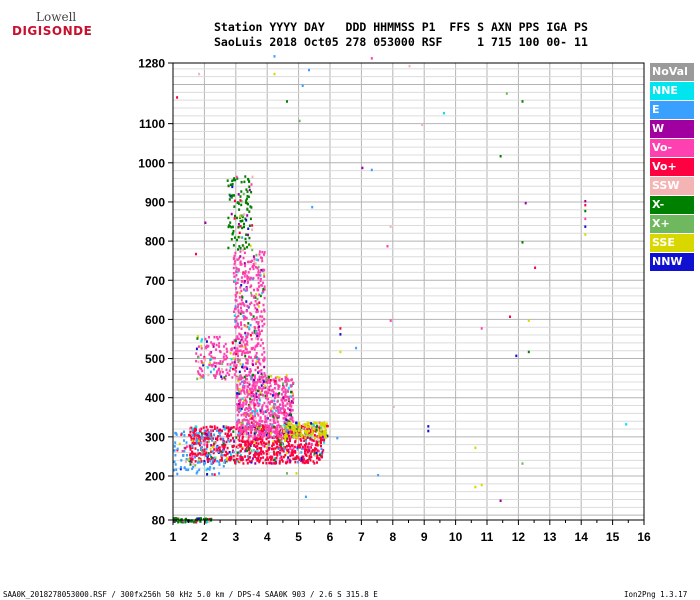 This screenshot has width=700, height=600. Describe the element at coordinates (155, 398) in the screenshot. I see `y-tick-label: 400` at that location.